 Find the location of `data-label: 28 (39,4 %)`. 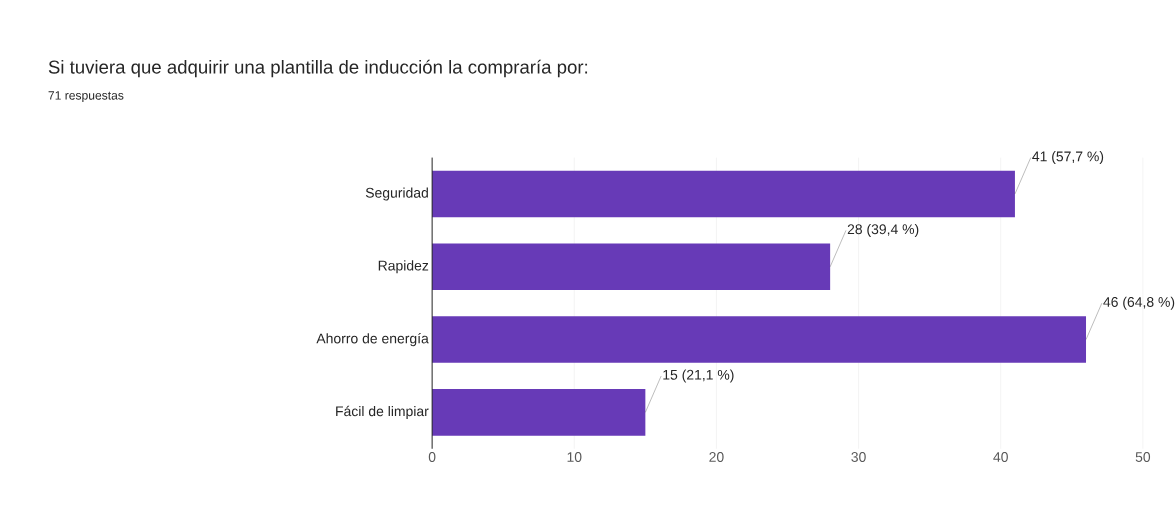

data-label: 28 (39,4 %) is located at coordinates (883, 231).